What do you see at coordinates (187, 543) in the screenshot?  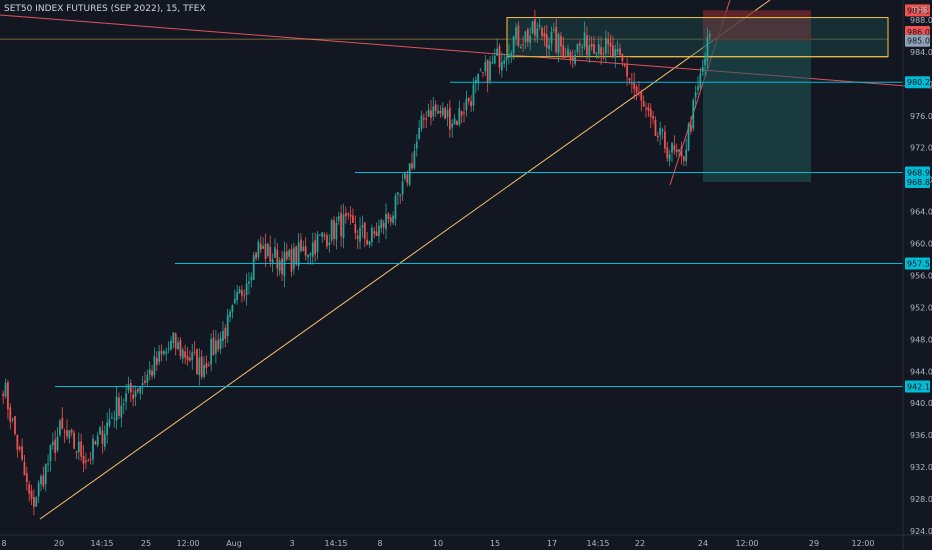 I see `time-tick-label: 12:00` at bounding box center [187, 543].